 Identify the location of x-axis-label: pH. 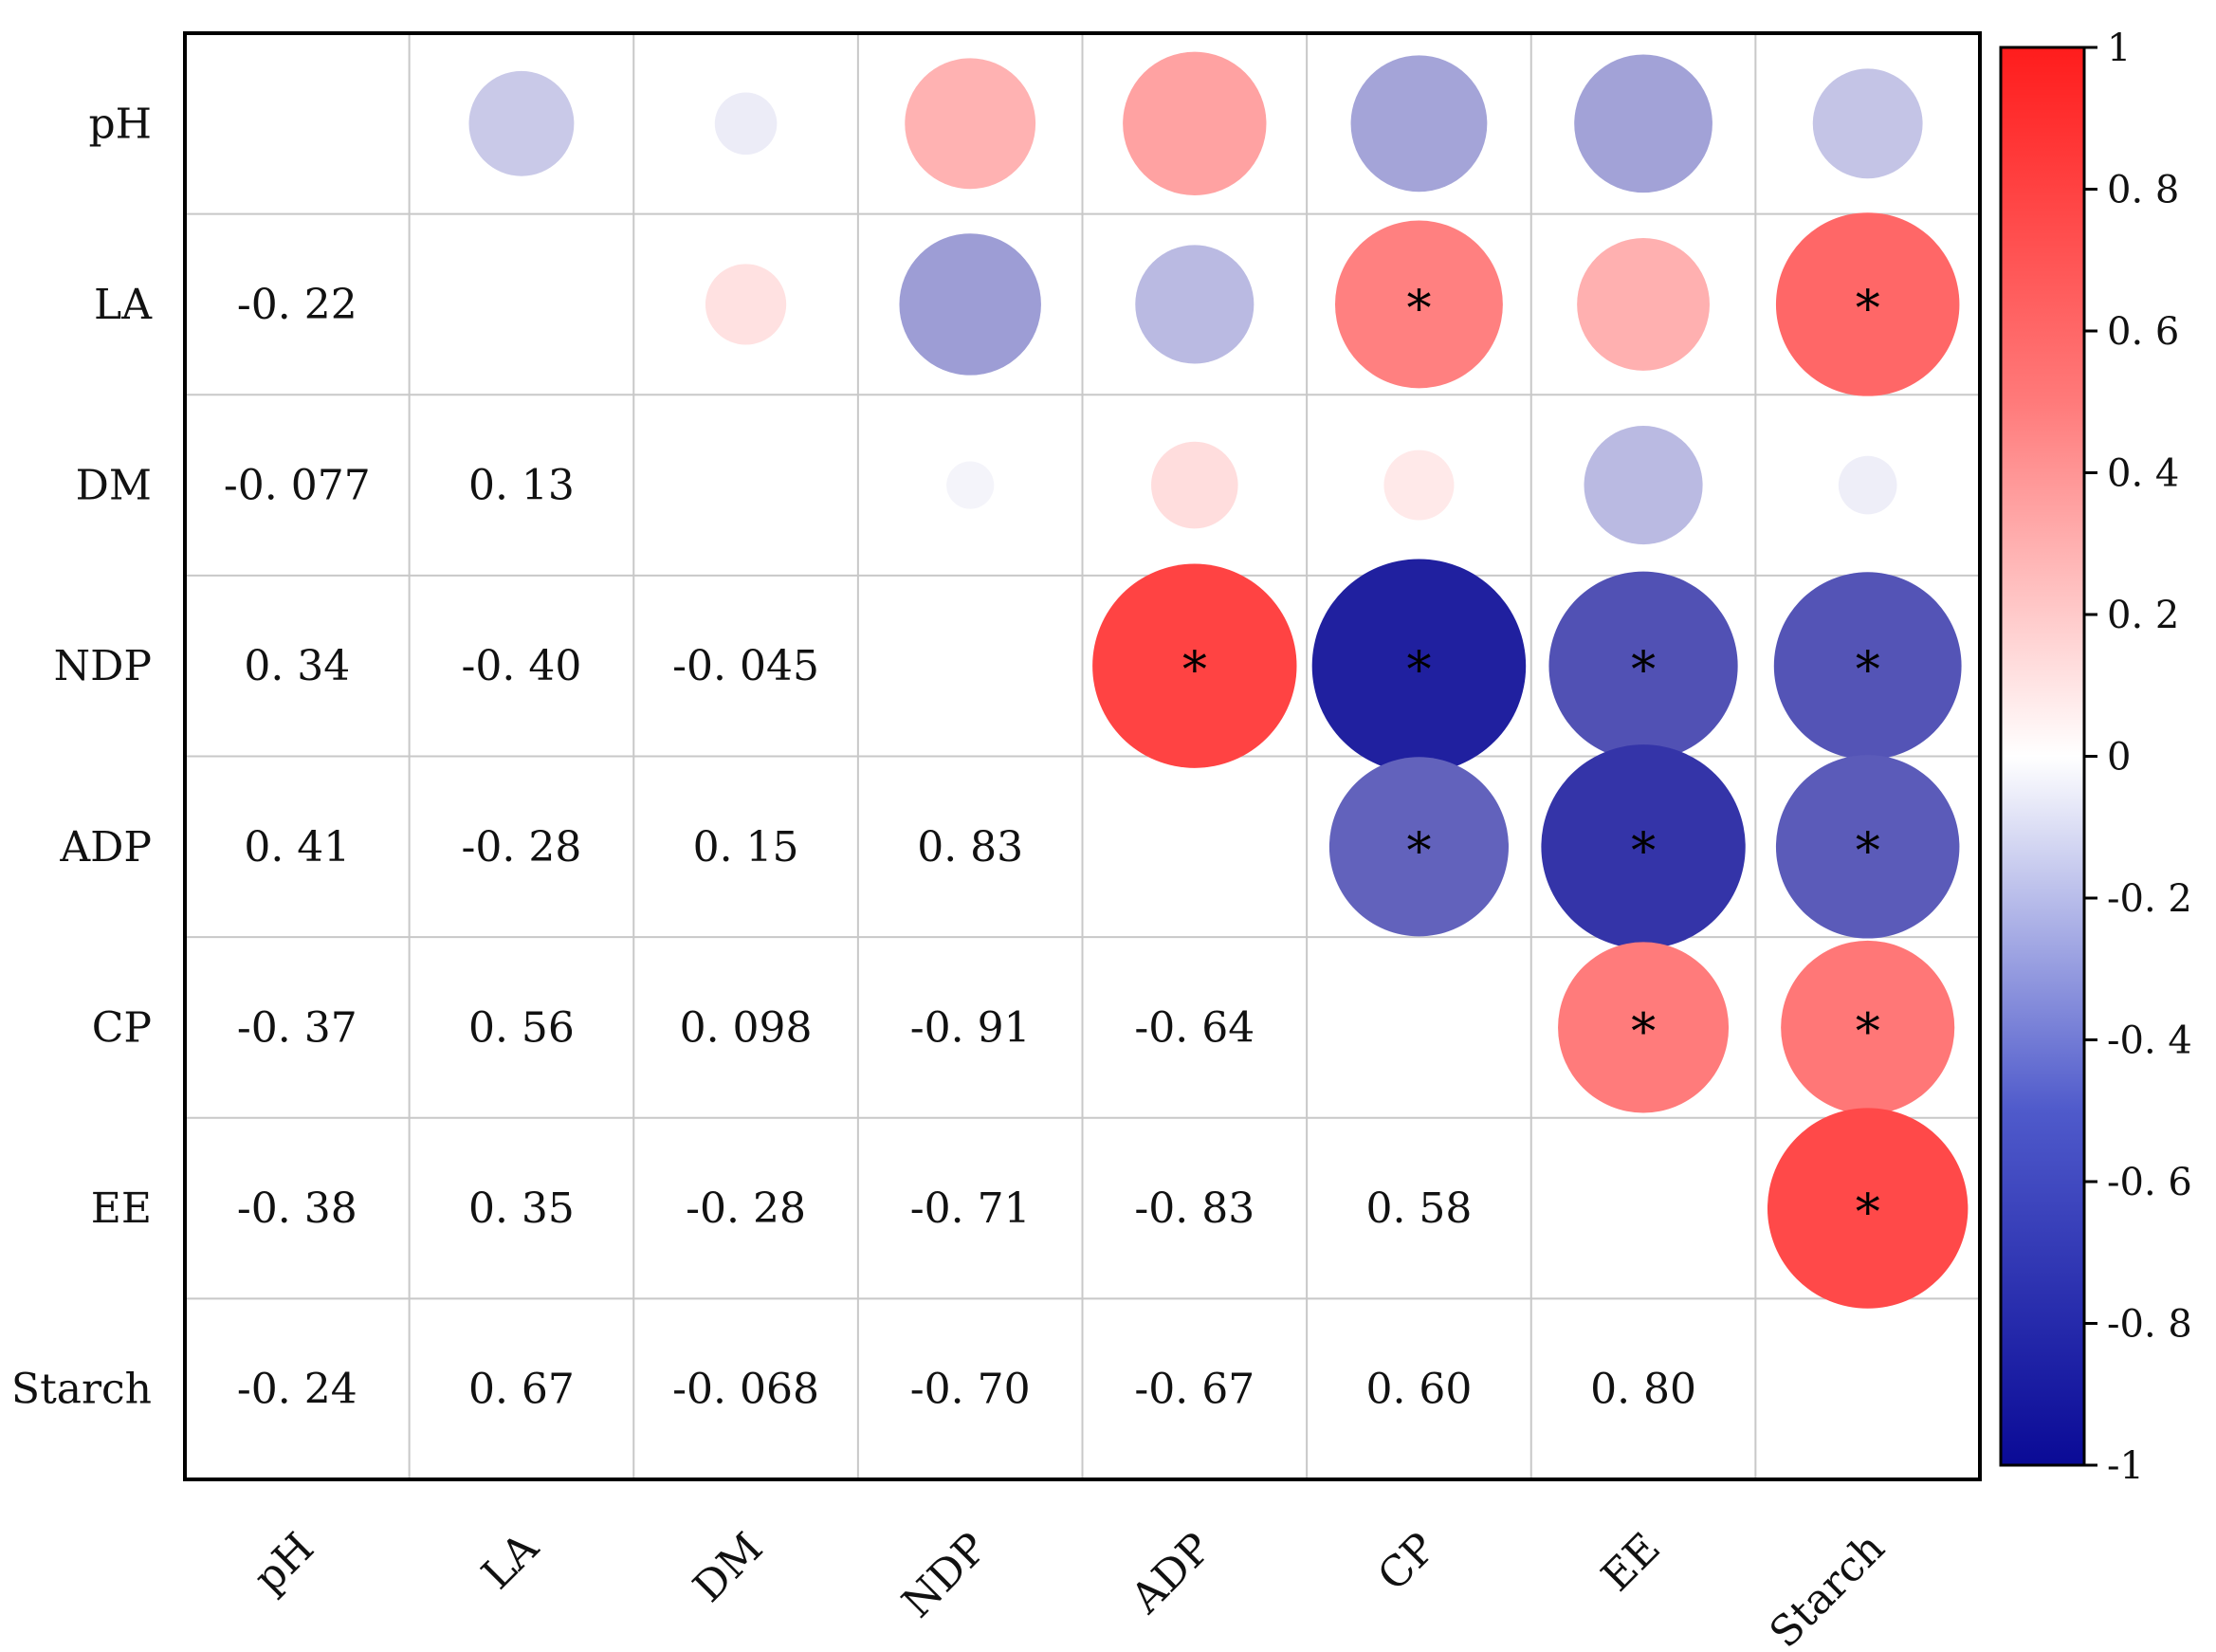
(284, 1564).